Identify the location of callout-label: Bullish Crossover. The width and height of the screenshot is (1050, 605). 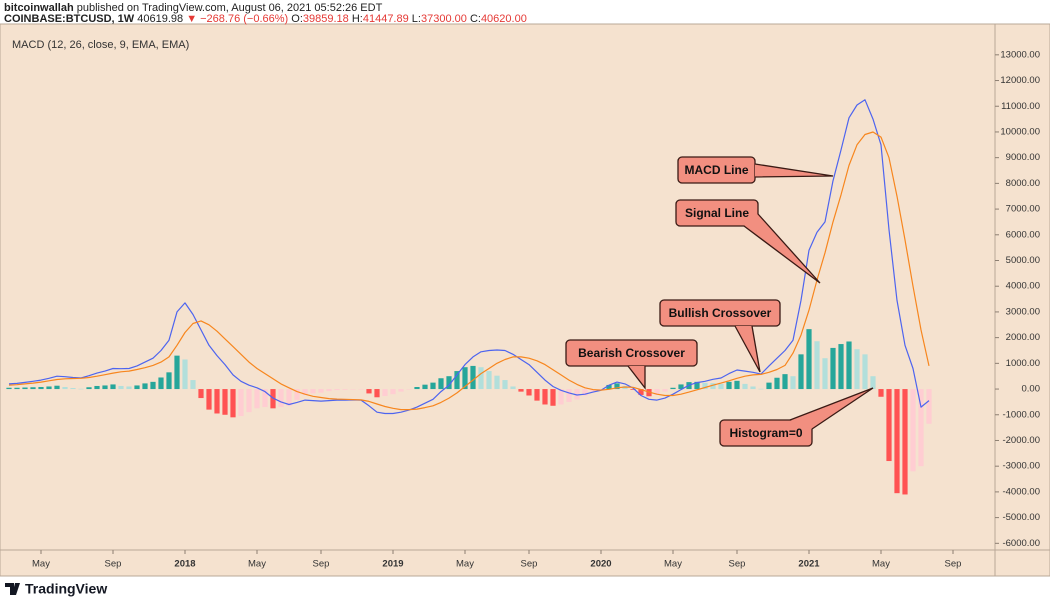
(720, 313).